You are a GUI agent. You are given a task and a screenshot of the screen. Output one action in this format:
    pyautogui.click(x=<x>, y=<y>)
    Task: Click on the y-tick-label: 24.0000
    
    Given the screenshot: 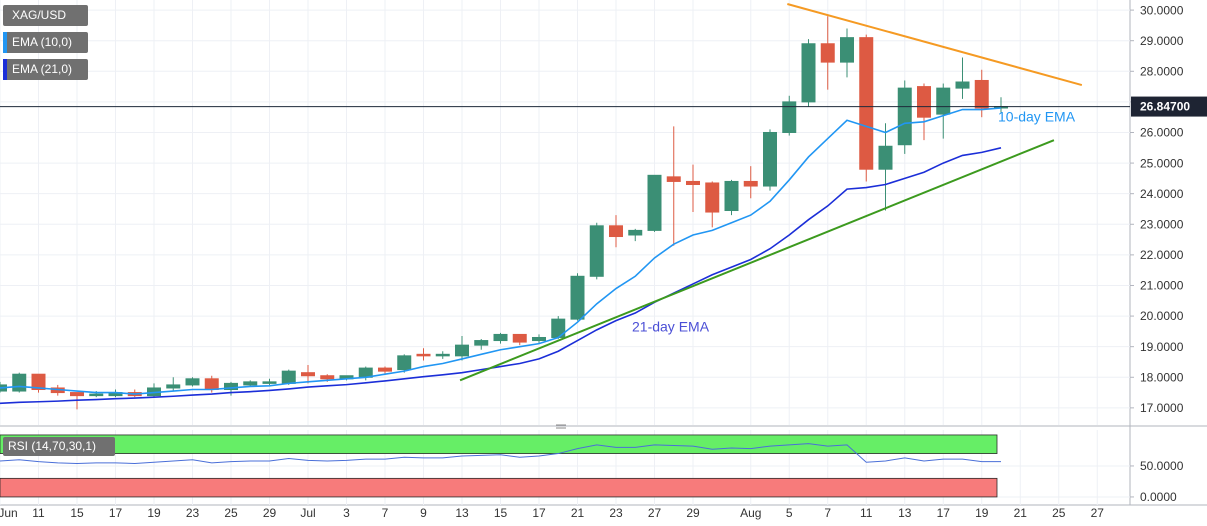 What is the action you would take?
    pyautogui.click(x=1162, y=194)
    